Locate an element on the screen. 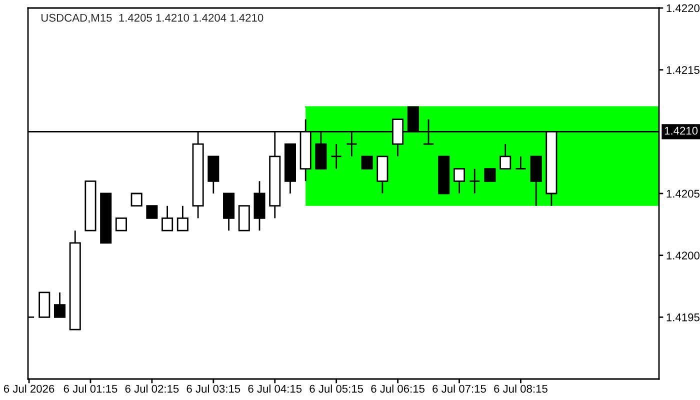 Image resolution: width=700 pixels, height=400 pixels. x-tick-label: 6 Jul 03:15 is located at coordinates (213, 388).